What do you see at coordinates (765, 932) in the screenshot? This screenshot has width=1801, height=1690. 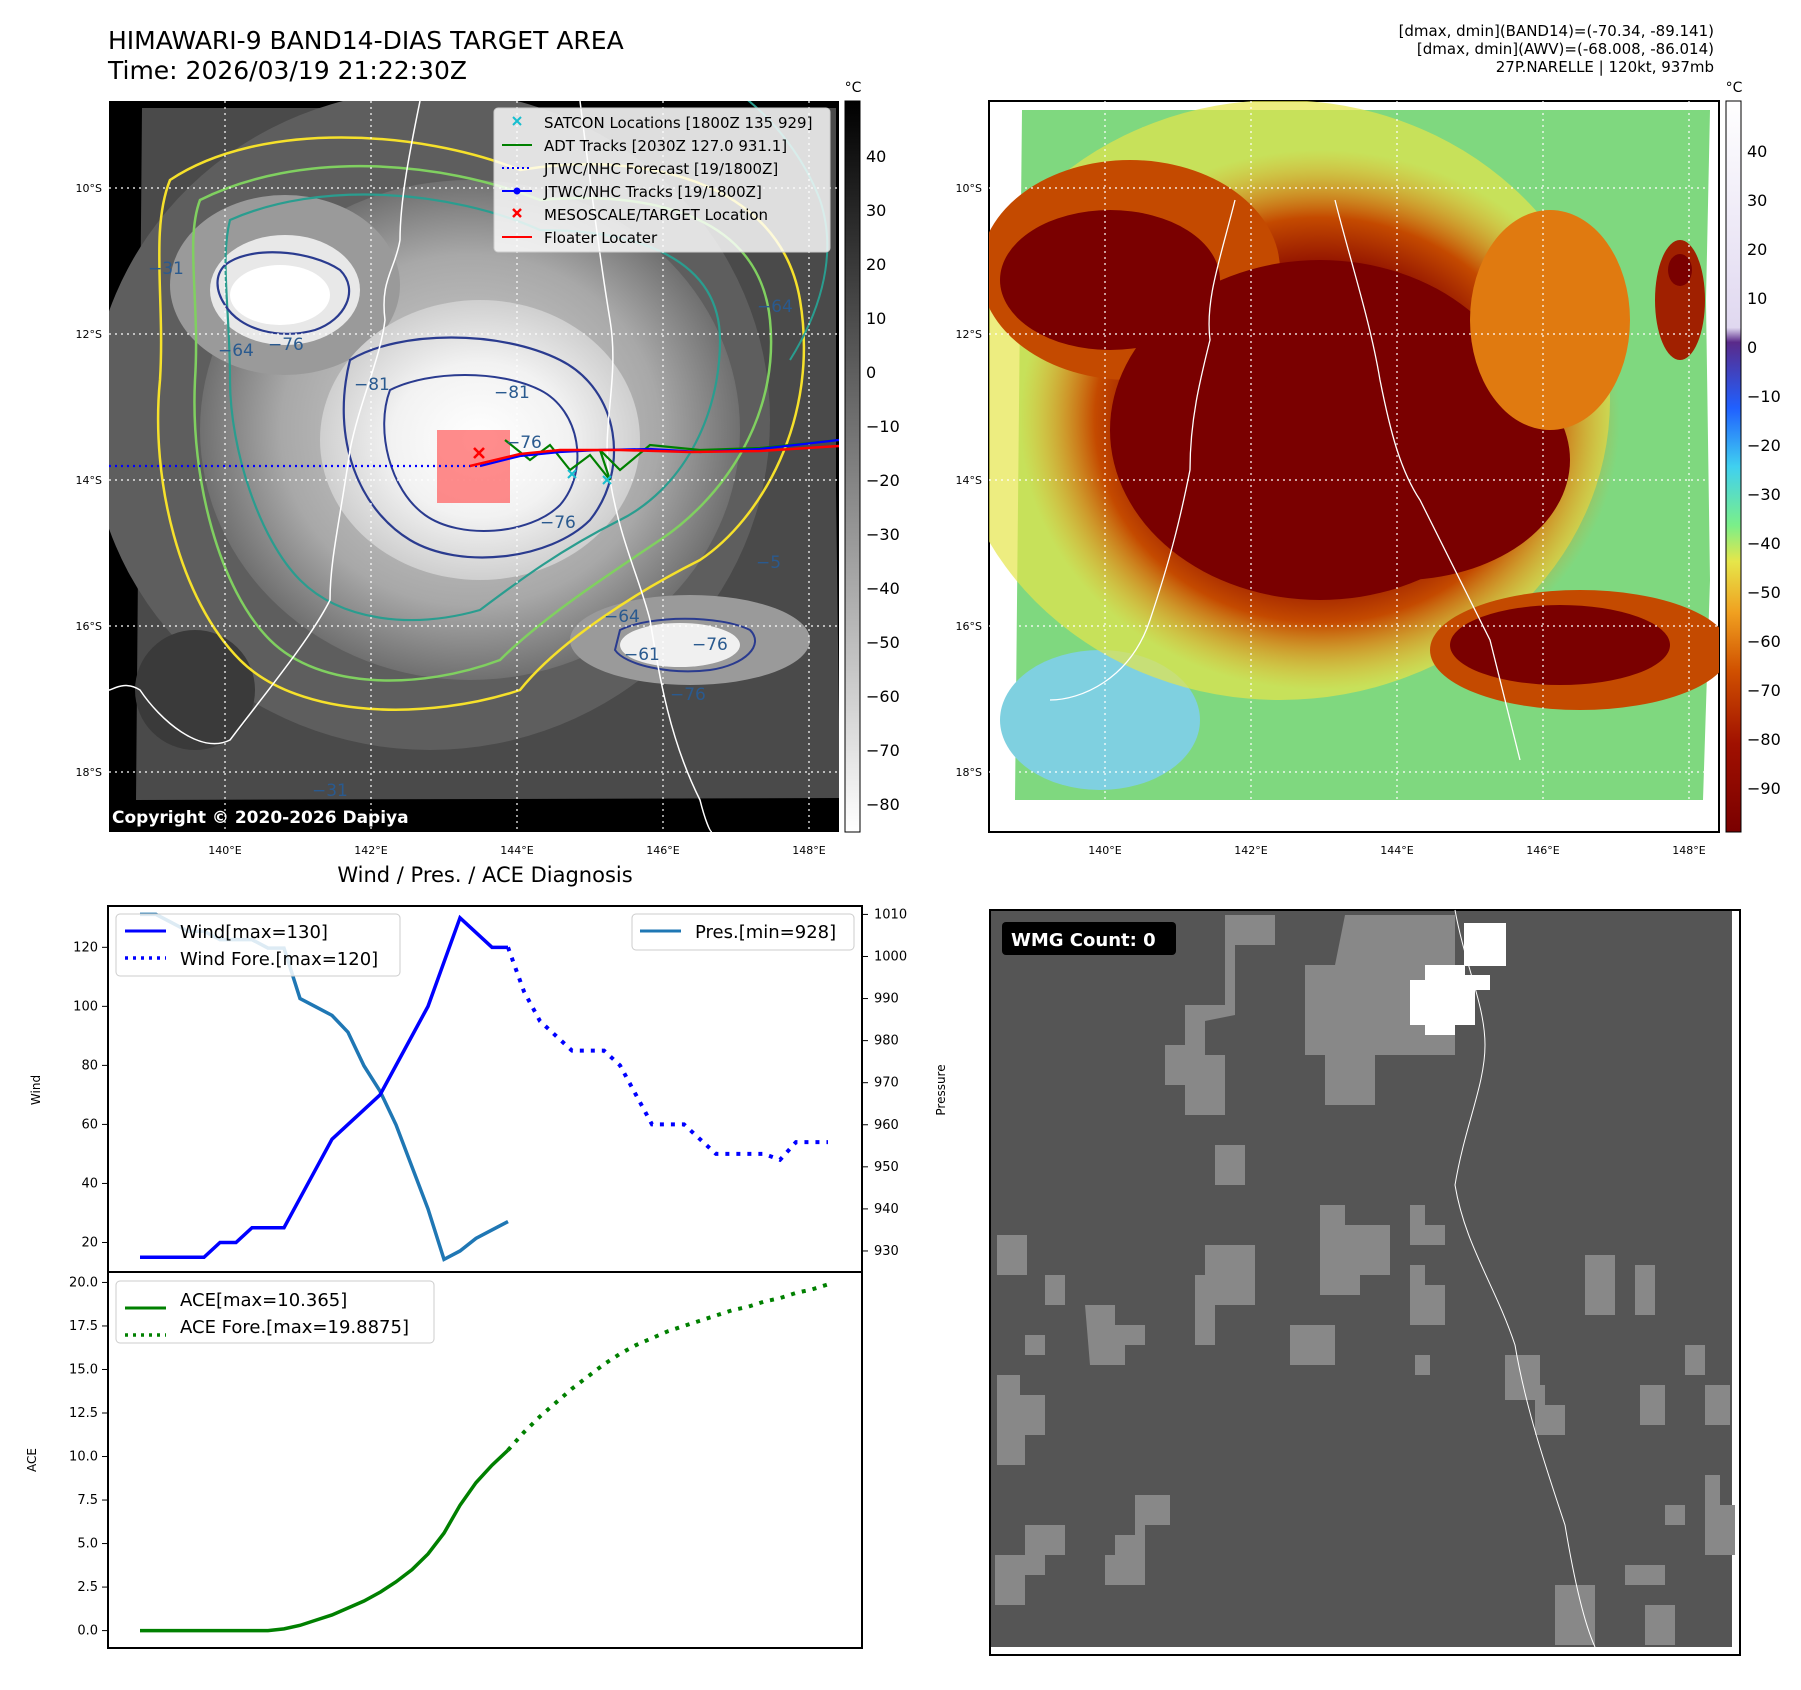 I see `svg-text: Pres.[min=928]` at bounding box center [765, 932].